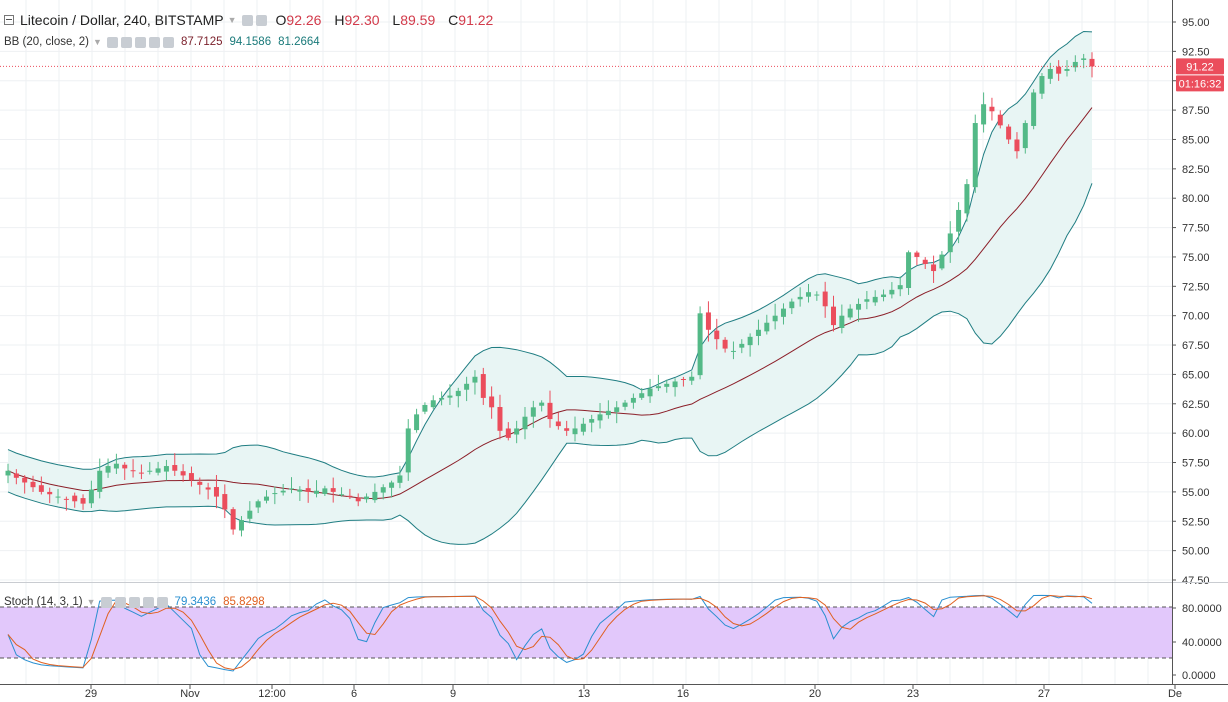  I want to click on x-tick-label: 29, so click(91, 694).